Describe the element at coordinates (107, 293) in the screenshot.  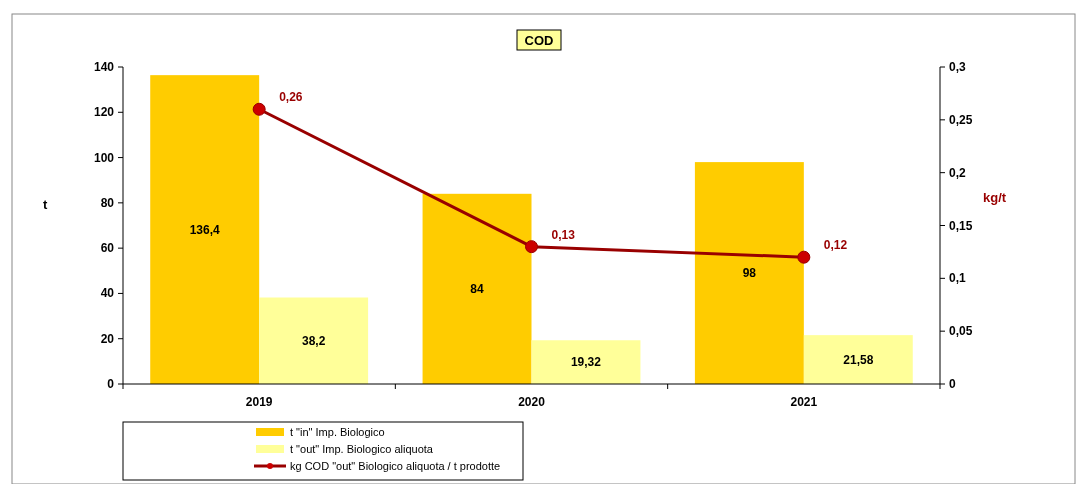
I see `y-tick-label: 40` at that location.